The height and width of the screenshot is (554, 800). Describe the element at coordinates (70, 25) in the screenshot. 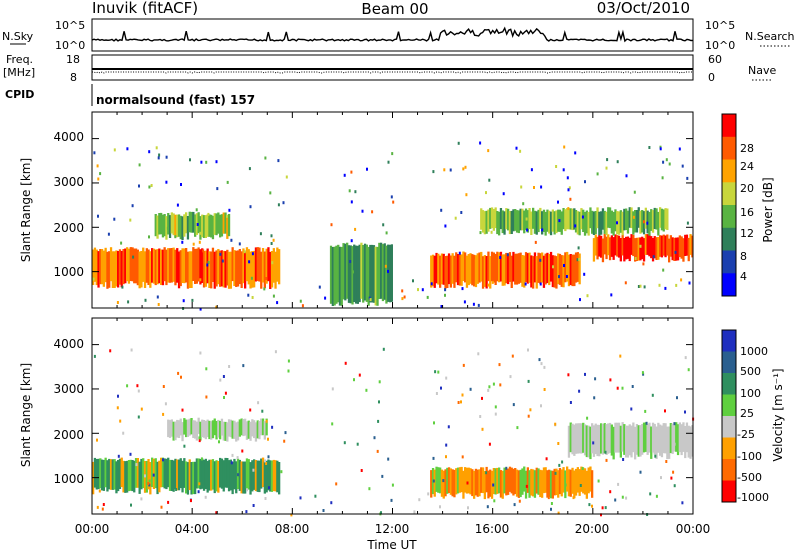

I see `noise-left-tick-top: 10^5` at that location.